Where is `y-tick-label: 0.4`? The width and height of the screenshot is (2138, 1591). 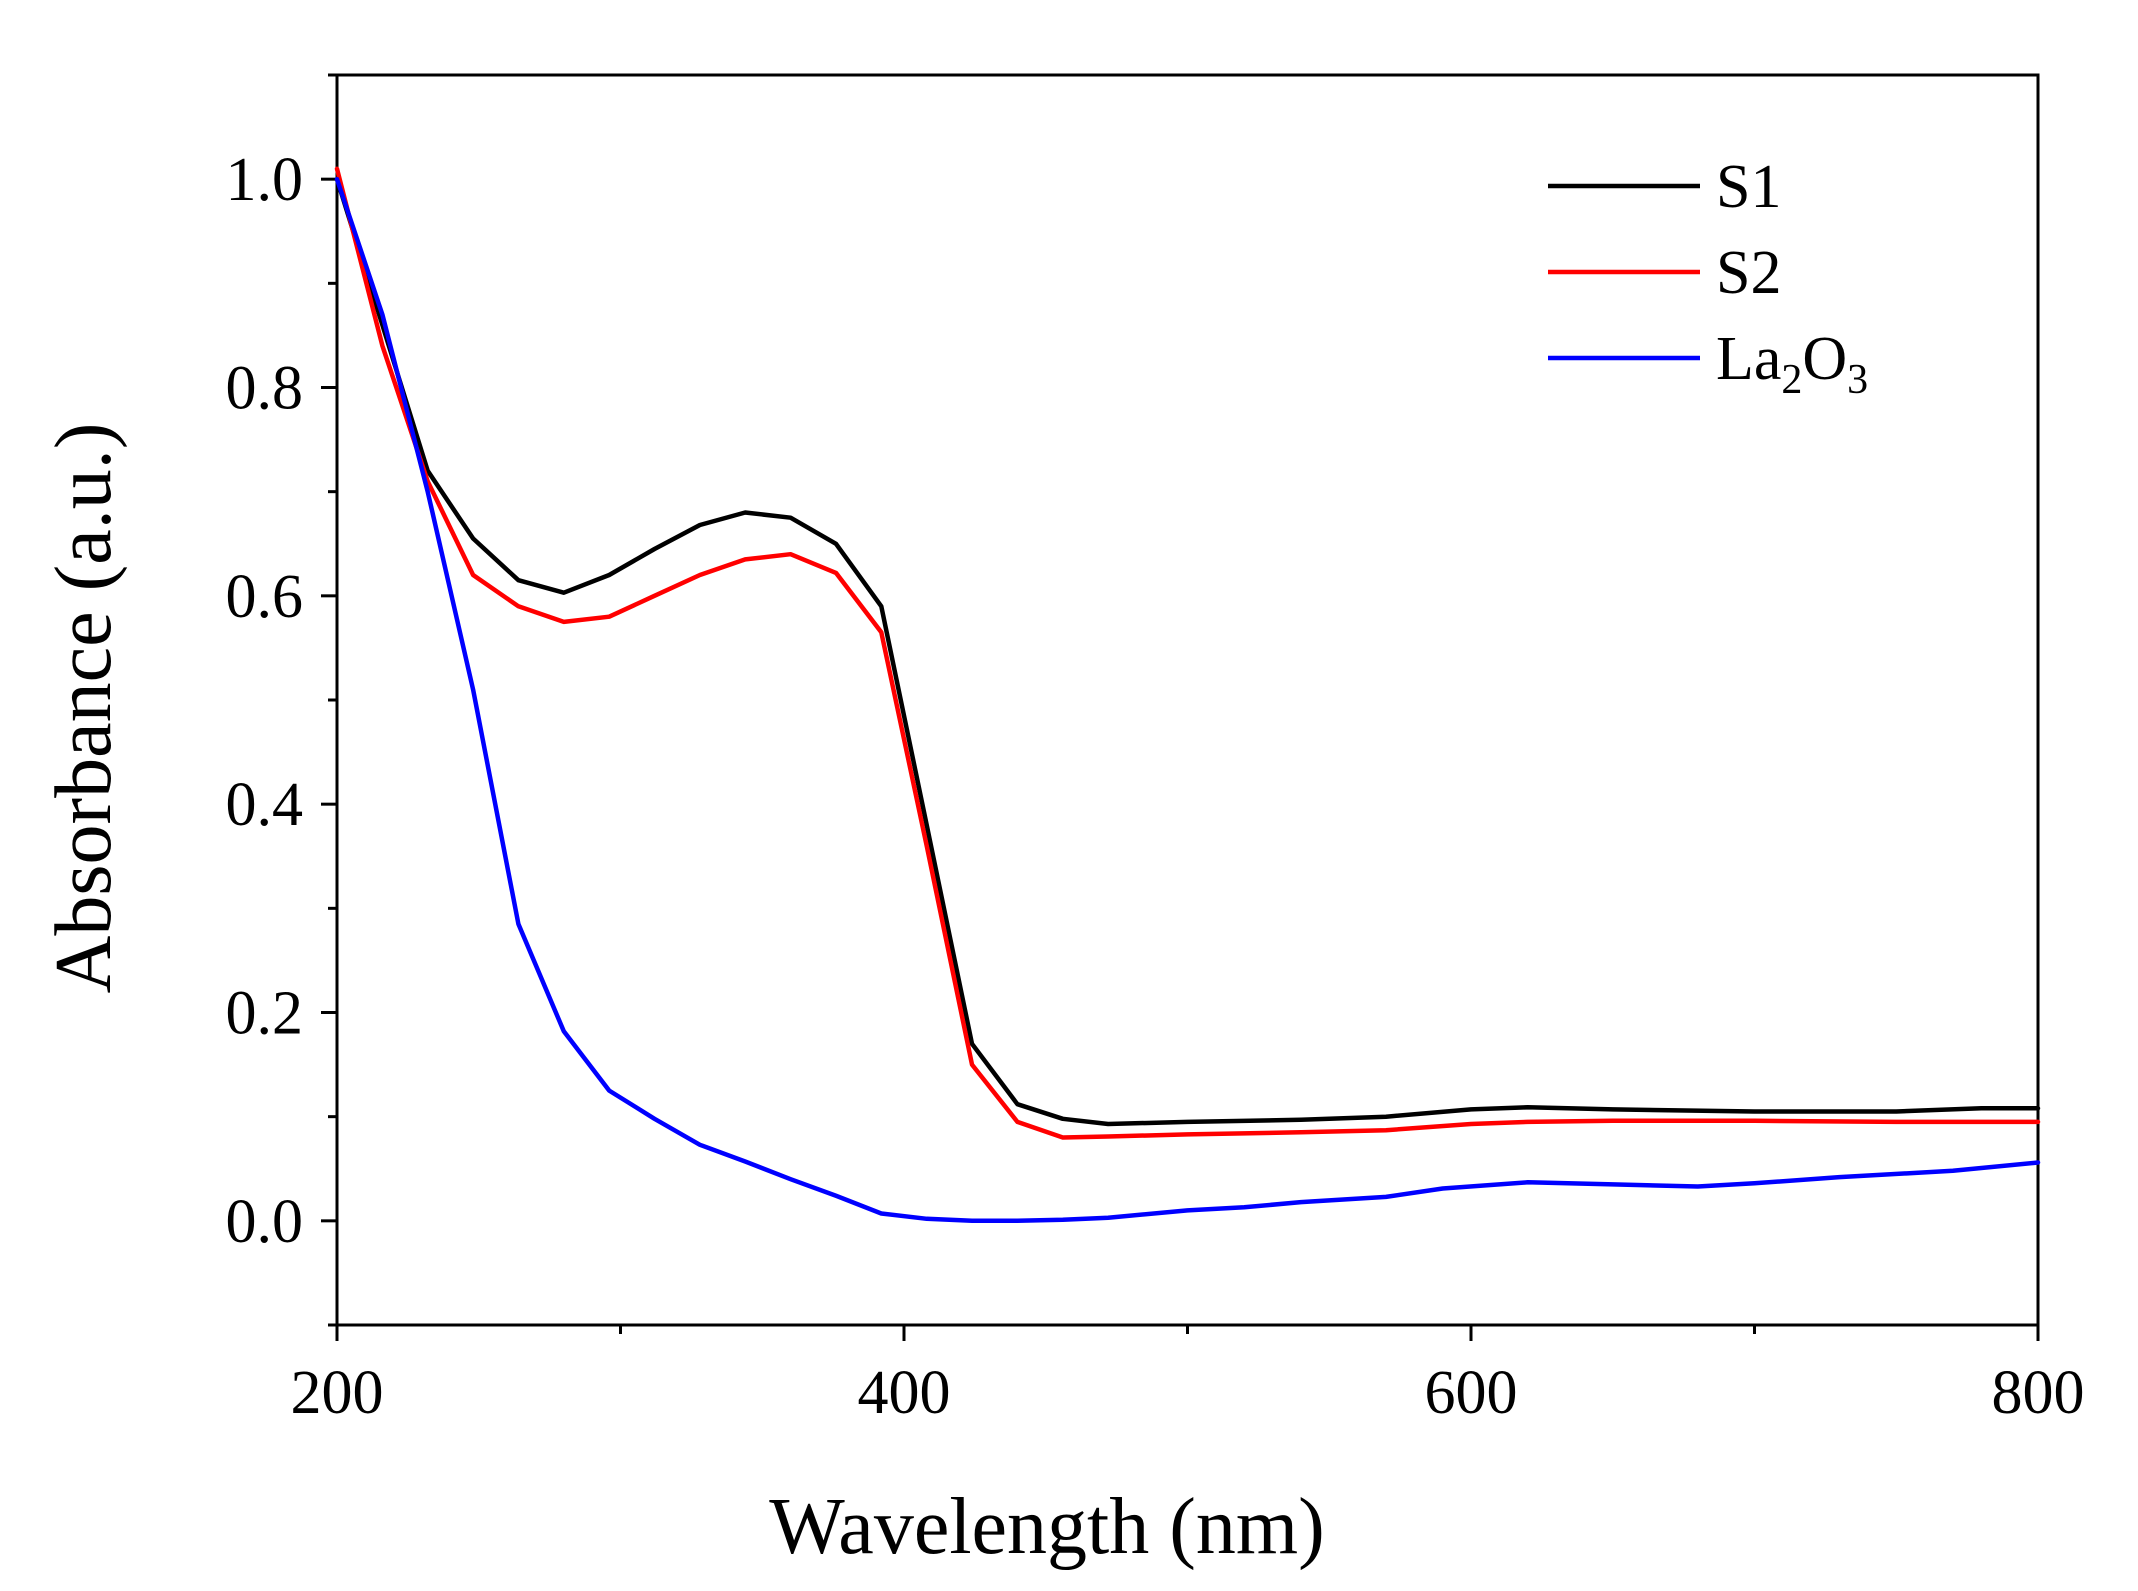
y-tick-label: 0.4 is located at coordinates (265, 805).